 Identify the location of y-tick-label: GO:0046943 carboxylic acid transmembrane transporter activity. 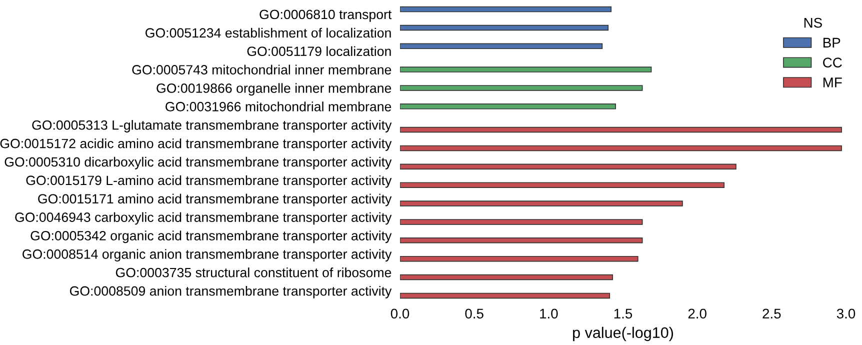
(203, 218).